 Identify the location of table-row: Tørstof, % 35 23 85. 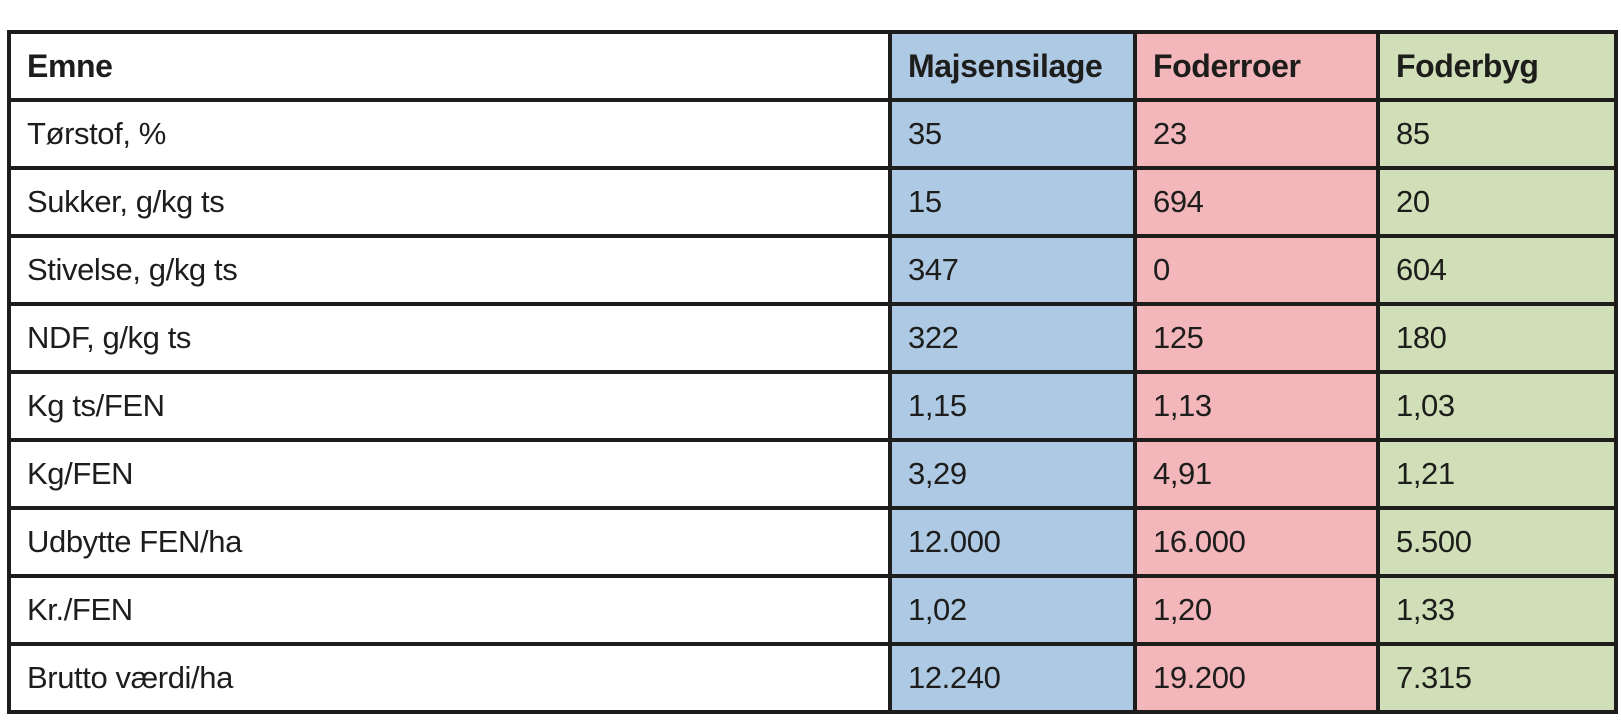
(812, 134).